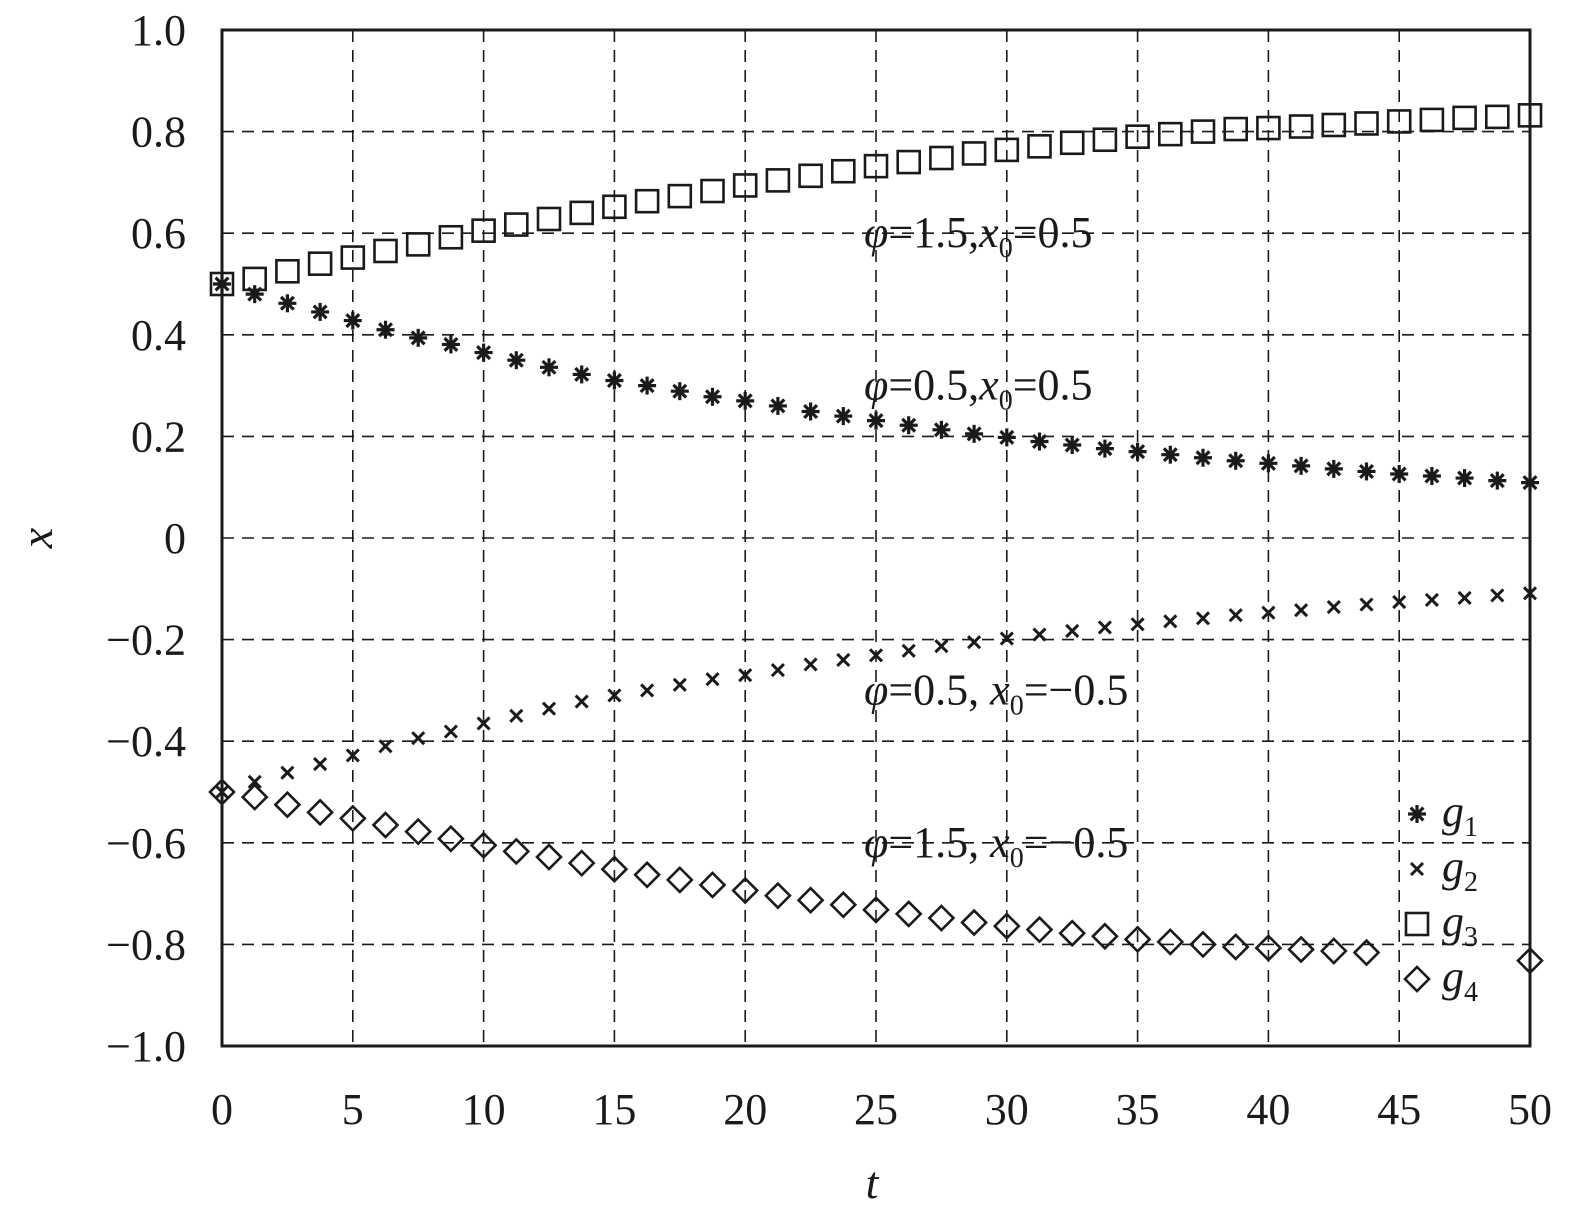 The image size is (1575, 1220). I want to click on y-tick-label: −0.8, so click(146, 944).